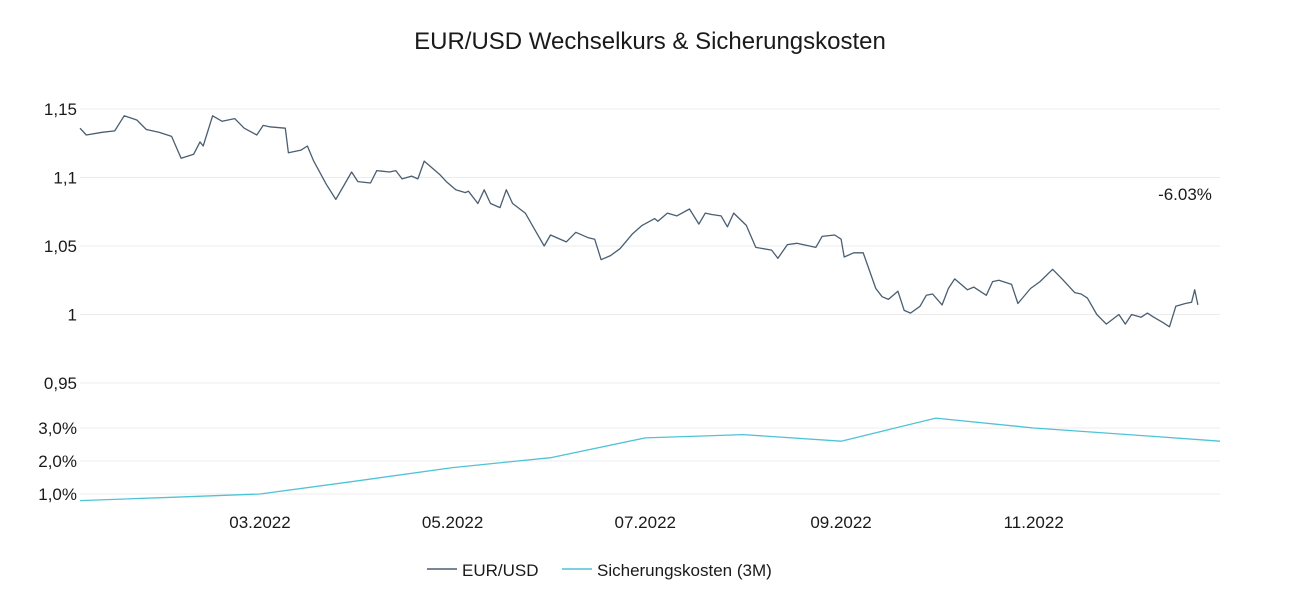 Image resolution: width=1300 pixels, height=600 pixels. I want to click on y-tick-label: 1, so click(72, 315).